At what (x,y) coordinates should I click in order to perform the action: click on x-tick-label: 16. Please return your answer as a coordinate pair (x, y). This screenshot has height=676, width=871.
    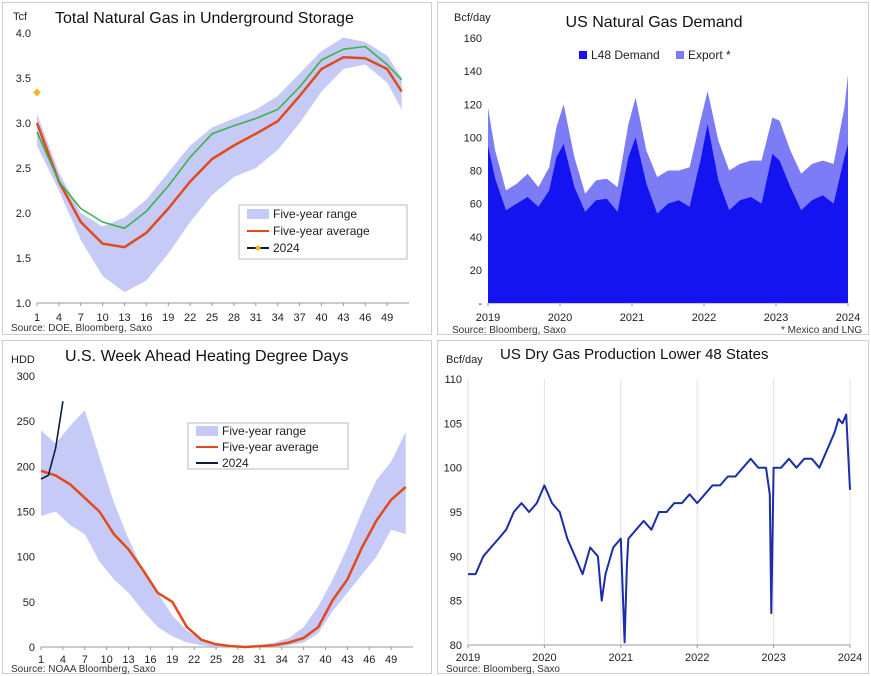
    Looking at the image, I should click on (150, 660).